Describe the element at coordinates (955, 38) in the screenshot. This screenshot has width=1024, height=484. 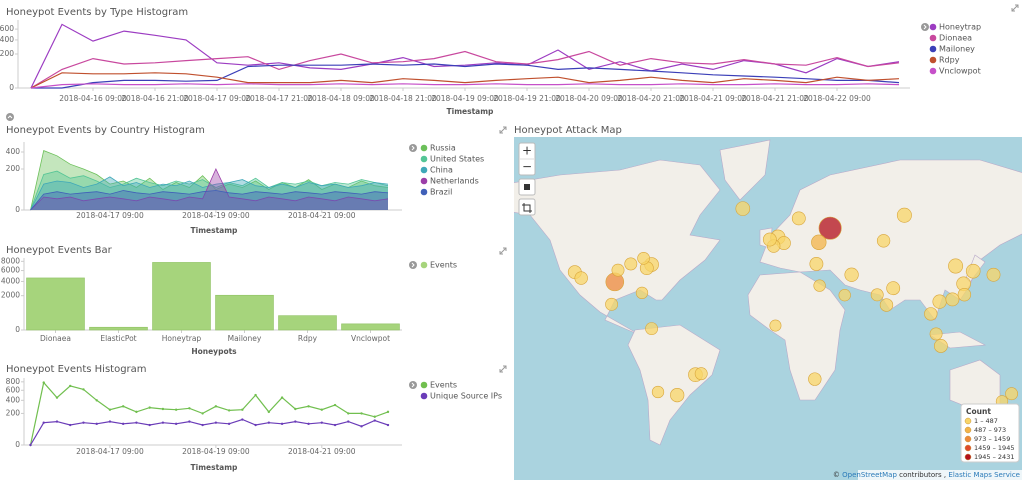
I see `legend-label: Dionaea` at that location.